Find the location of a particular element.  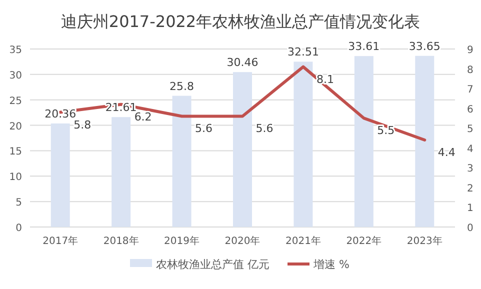

data-label: 30.46 is located at coordinates (242, 63).